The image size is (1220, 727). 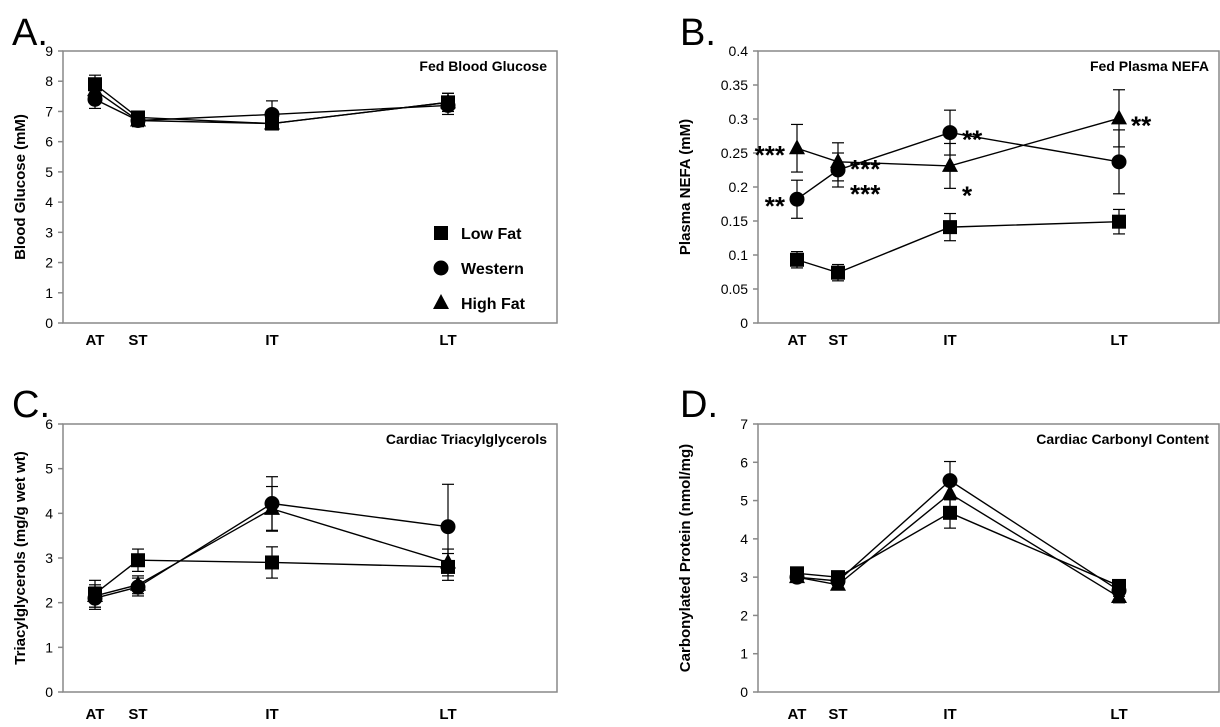 What do you see at coordinates (744, 323) in the screenshot?
I see `y-tick-label: 0` at bounding box center [744, 323].